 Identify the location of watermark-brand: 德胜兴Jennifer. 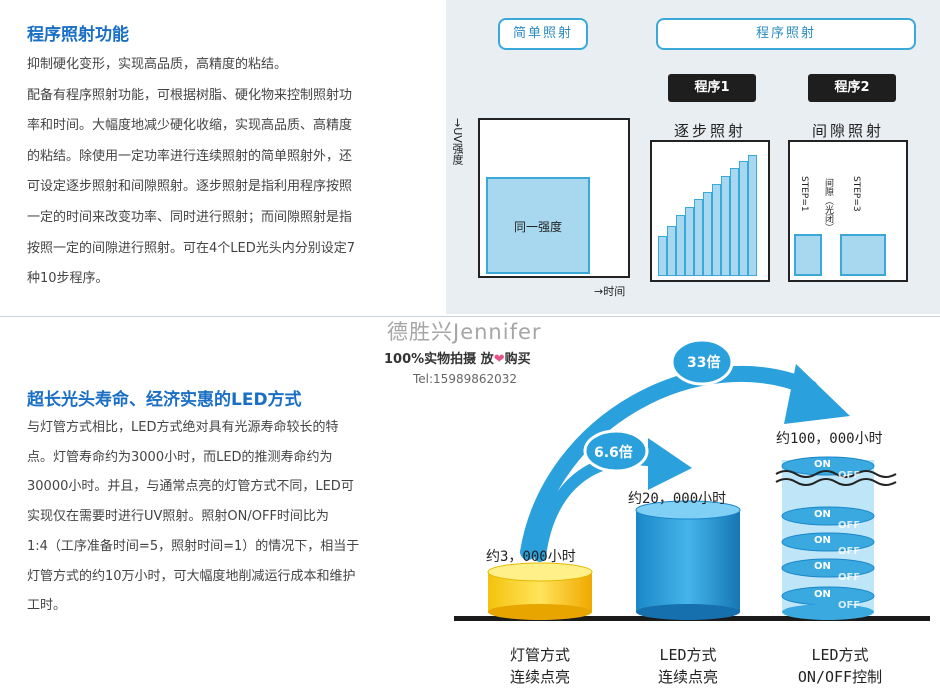
(464, 332).